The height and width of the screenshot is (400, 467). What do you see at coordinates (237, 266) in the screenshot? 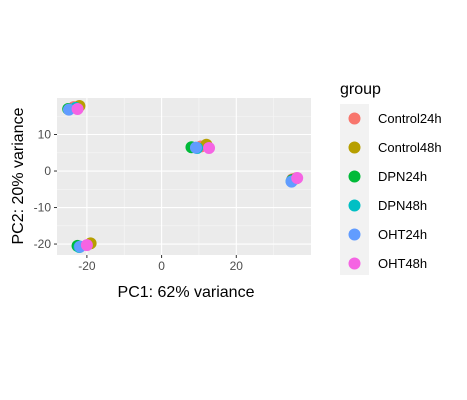
I see `x-tick-label: 20` at bounding box center [237, 266].